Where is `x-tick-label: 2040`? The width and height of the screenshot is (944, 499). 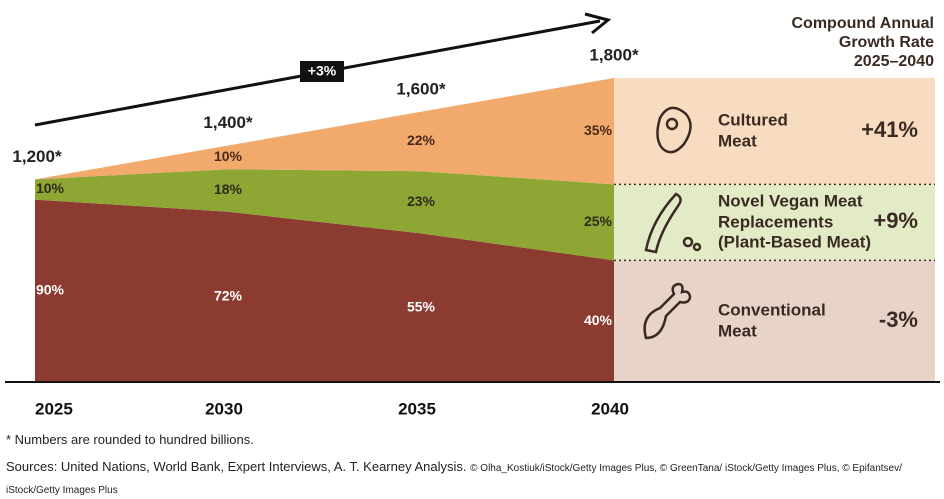 x-tick-label: 2040 is located at coordinates (610, 408).